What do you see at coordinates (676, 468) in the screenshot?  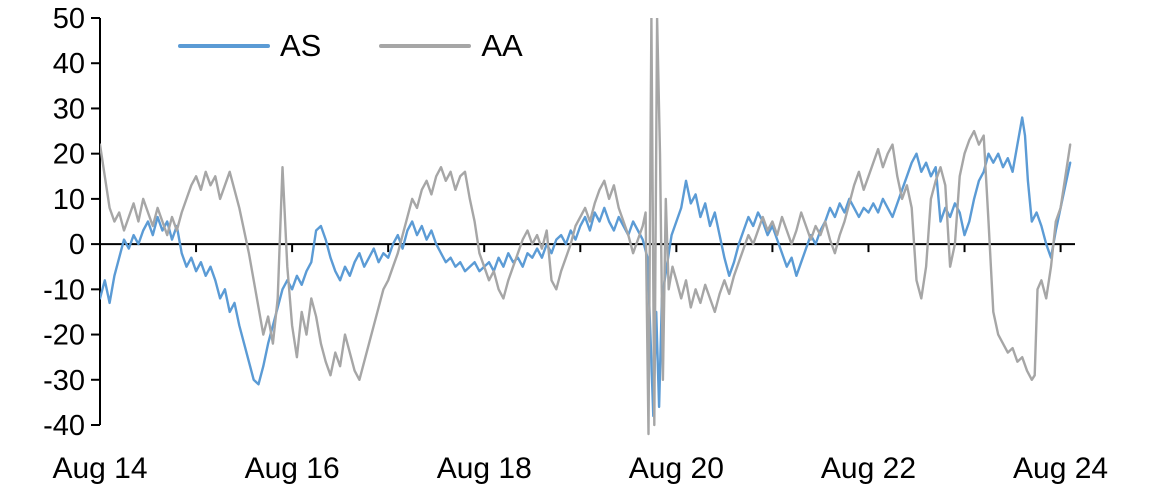 I see `x-tick-label: Aug 20` at bounding box center [676, 468].